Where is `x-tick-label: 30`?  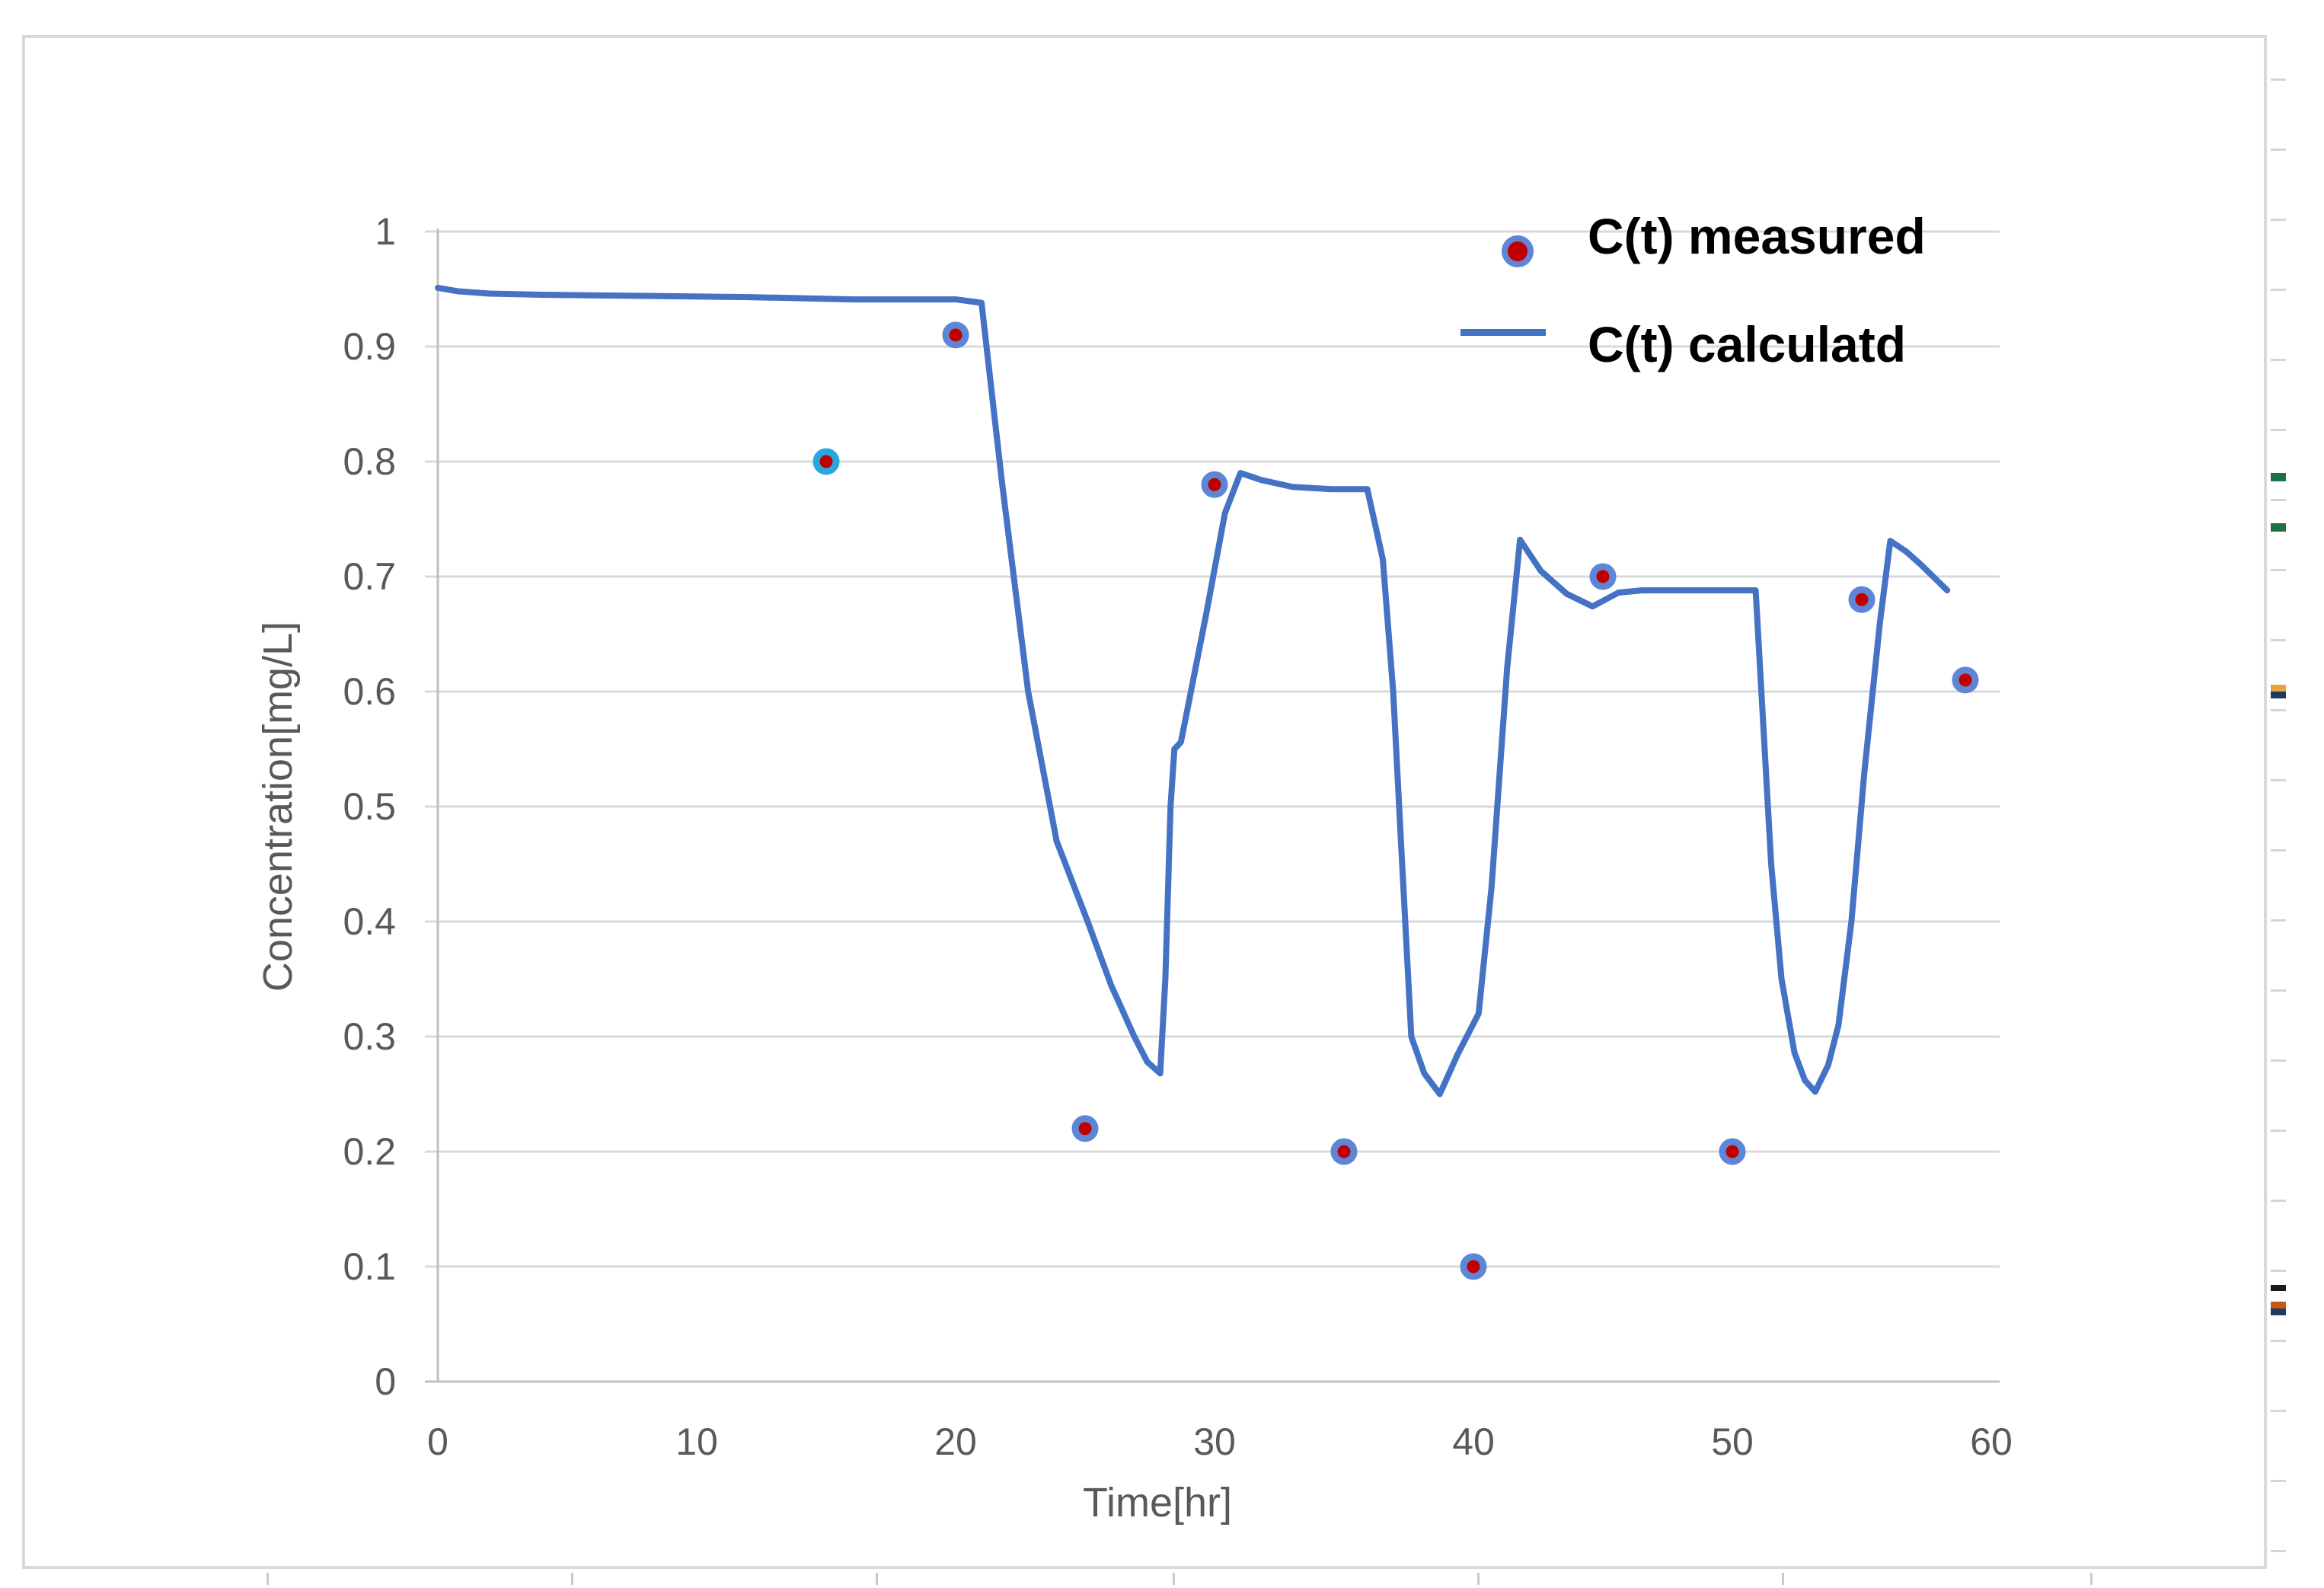 x-tick-label: 30 is located at coordinates (1214, 1441).